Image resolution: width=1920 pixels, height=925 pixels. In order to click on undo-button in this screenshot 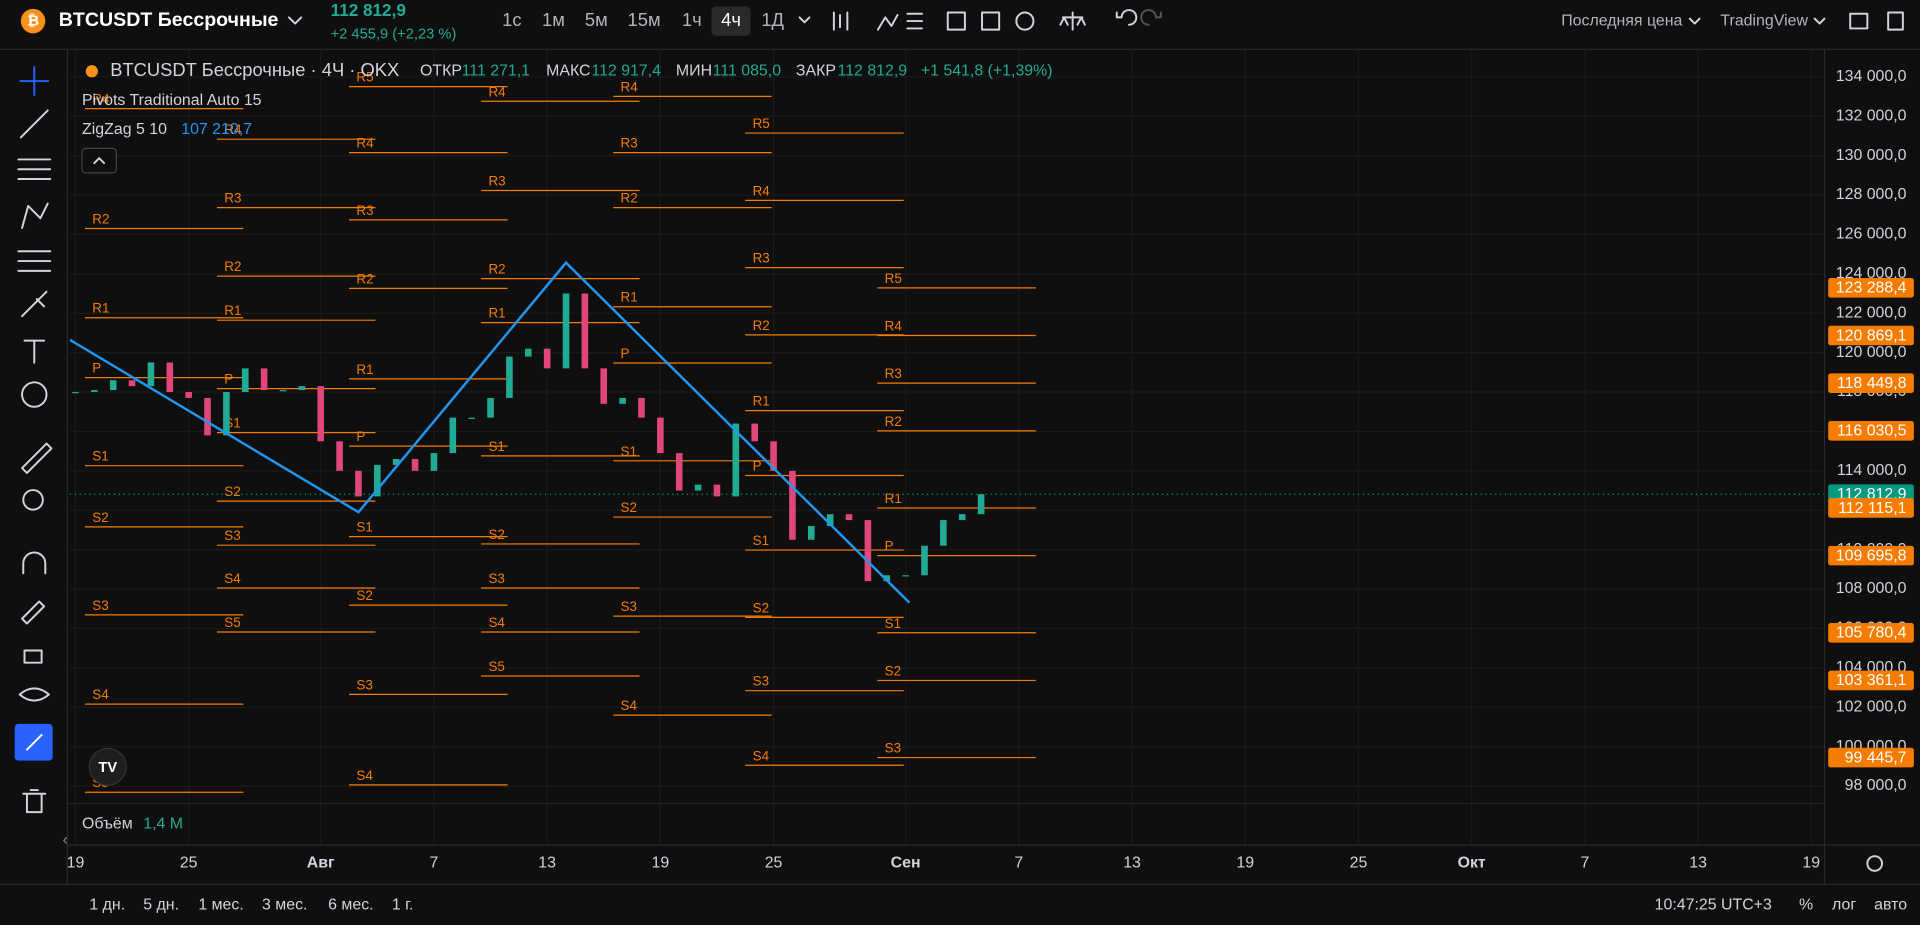, I will do `click(1126, 17)`.